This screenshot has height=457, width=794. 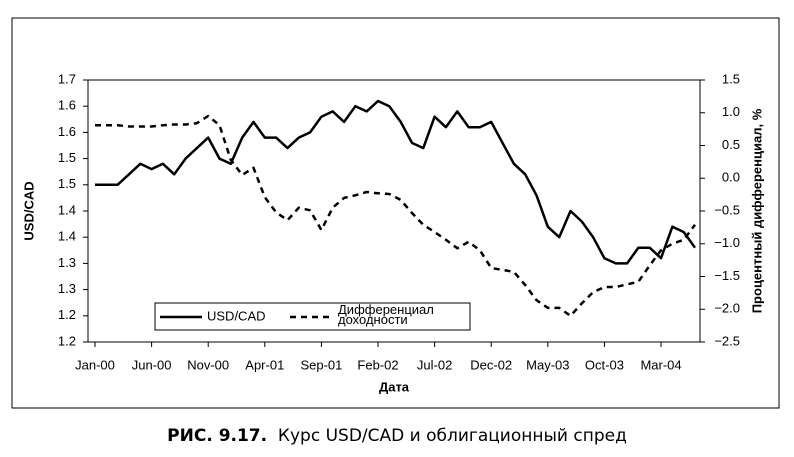 What do you see at coordinates (95, 364) in the screenshot?
I see `x-tick-label: Jan-00` at bounding box center [95, 364].